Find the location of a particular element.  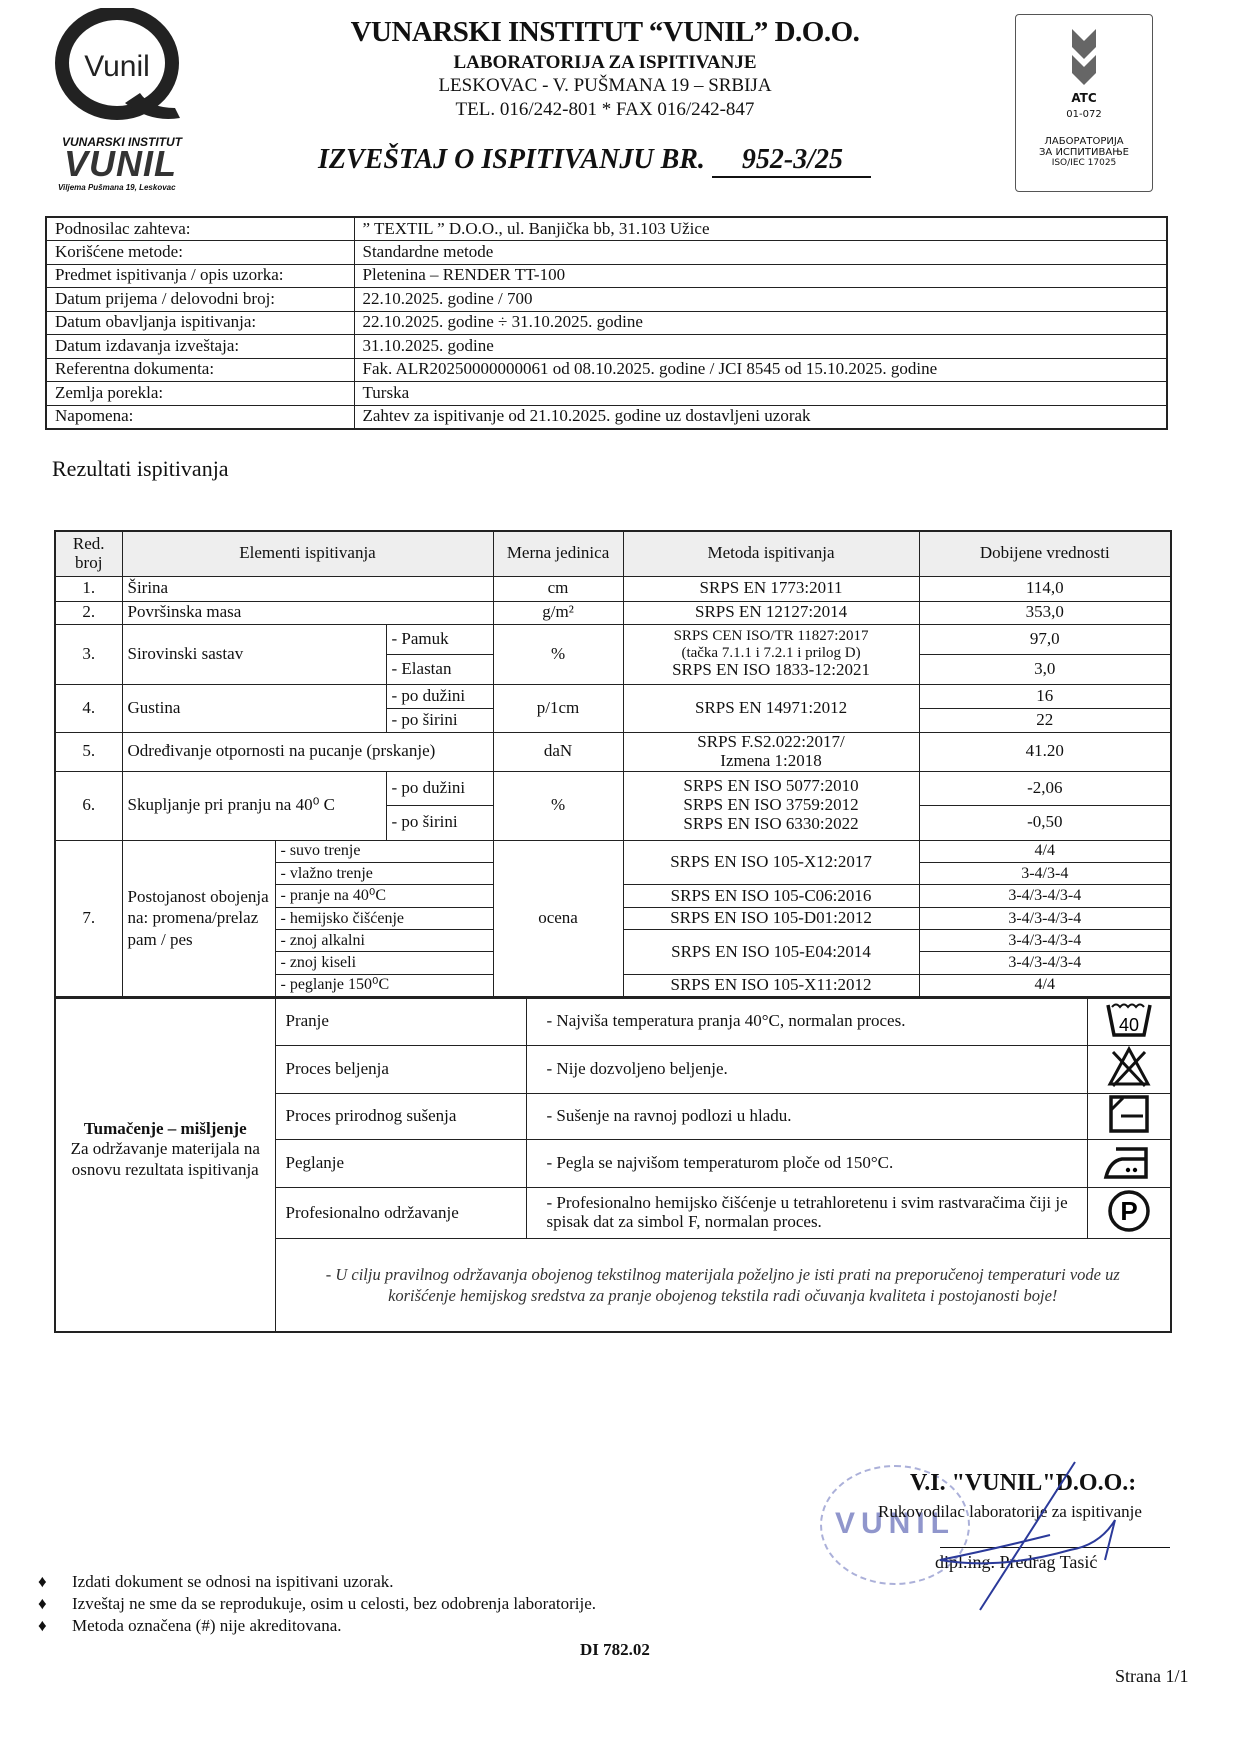

document-code: DI 782.02 is located at coordinates (615, 1649).